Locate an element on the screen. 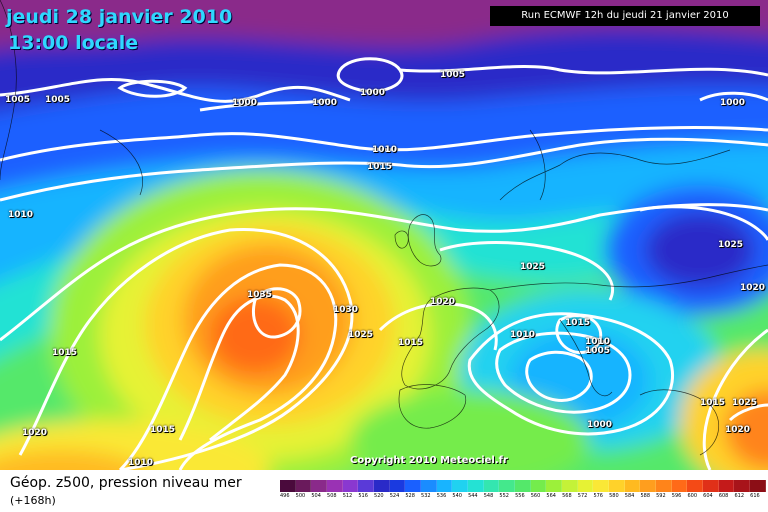 Image resolution: width=768 pixels, height=512 pixels. scale-label: 576 is located at coordinates (598, 496).